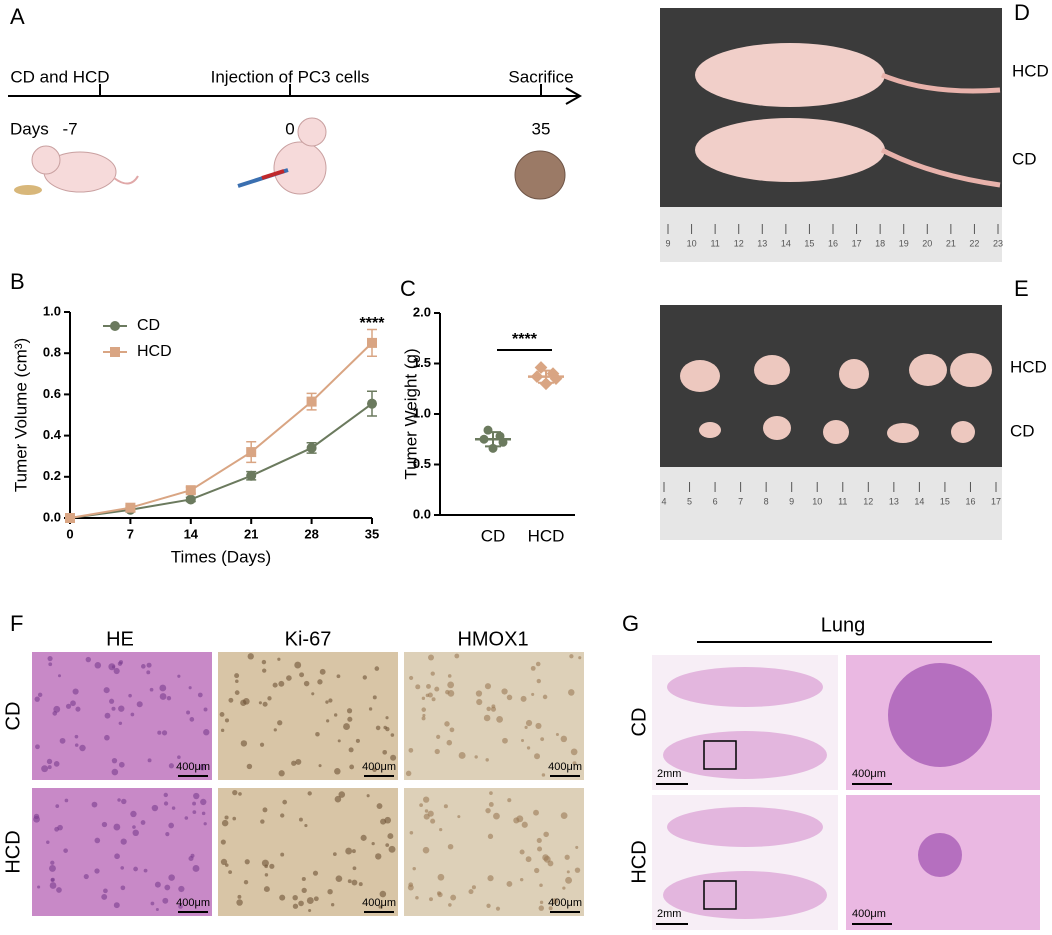 The width and height of the screenshot is (1052, 935). I want to click on ruler-number: 8, so click(766, 501).